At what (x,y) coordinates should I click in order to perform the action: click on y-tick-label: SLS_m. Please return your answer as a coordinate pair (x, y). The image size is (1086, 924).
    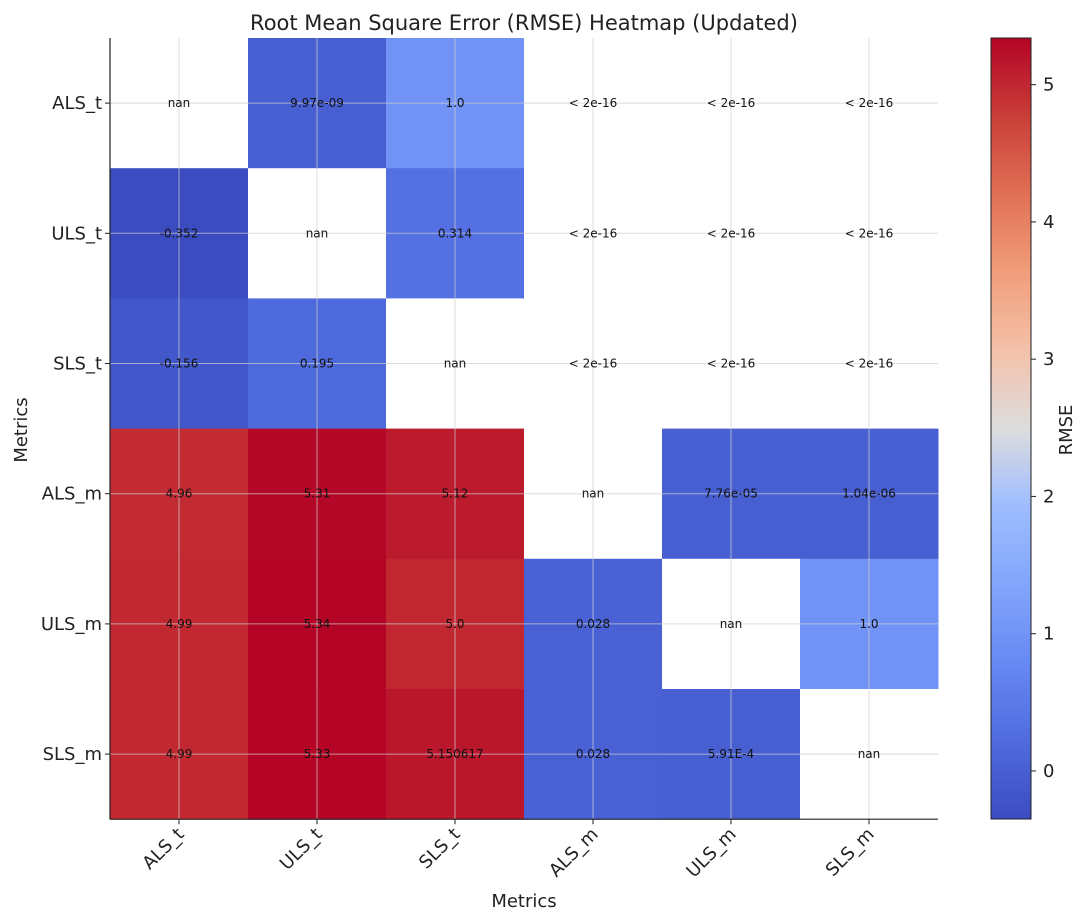
    Looking at the image, I should click on (72, 754).